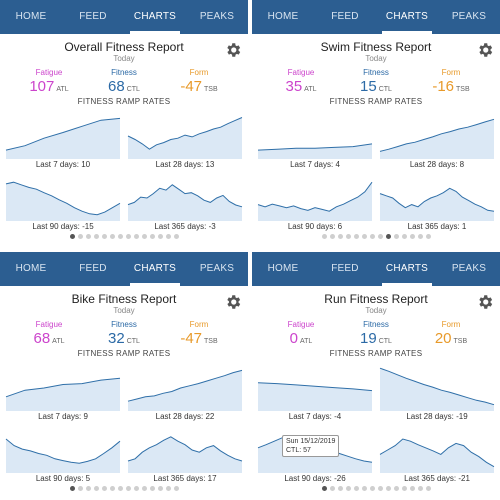 This screenshot has height=500, width=500. I want to click on ramp-chart, so click(185, 449).